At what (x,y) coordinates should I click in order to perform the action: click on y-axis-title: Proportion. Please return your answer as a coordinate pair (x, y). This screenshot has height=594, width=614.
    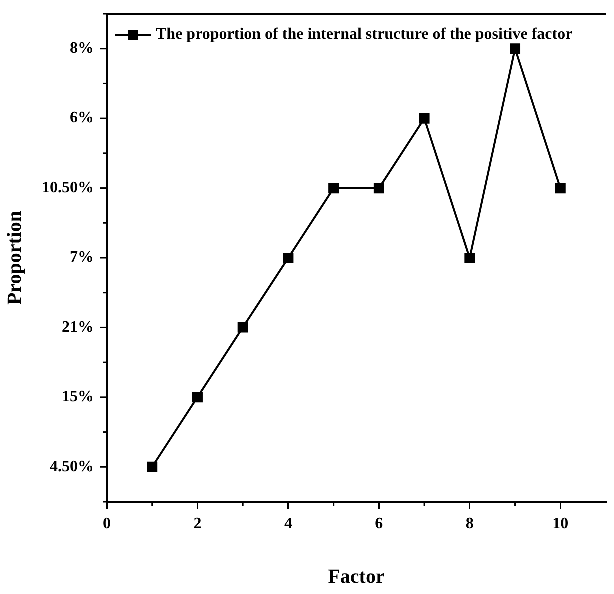
    Looking at the image, I should click on (15, 258).